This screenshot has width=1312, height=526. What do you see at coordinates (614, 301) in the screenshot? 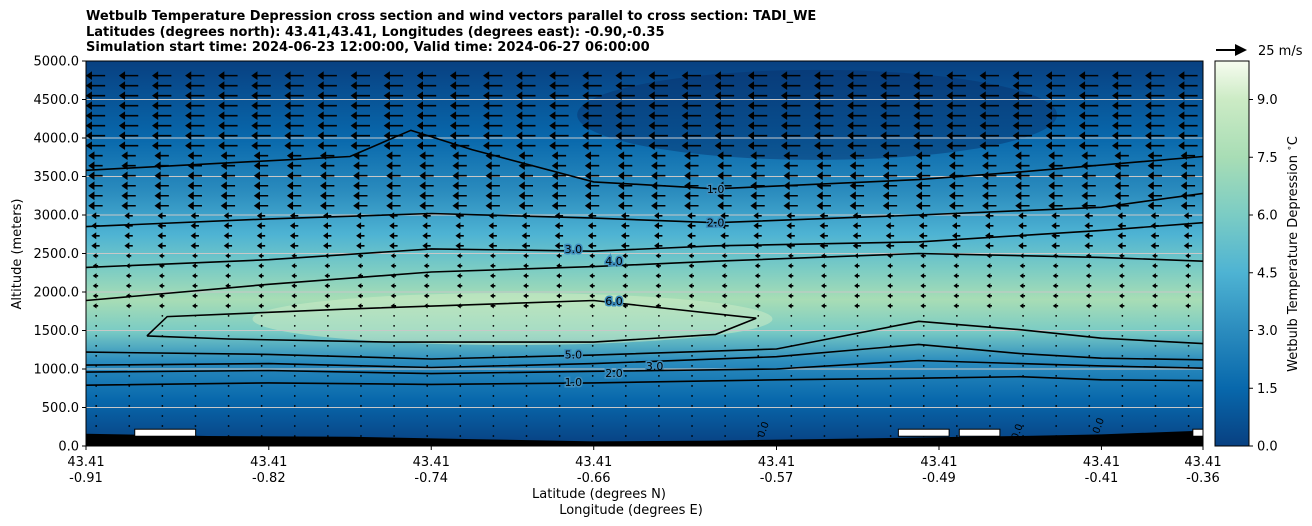
I see `contour-label: 6.0` at bounding box center [614, 301].